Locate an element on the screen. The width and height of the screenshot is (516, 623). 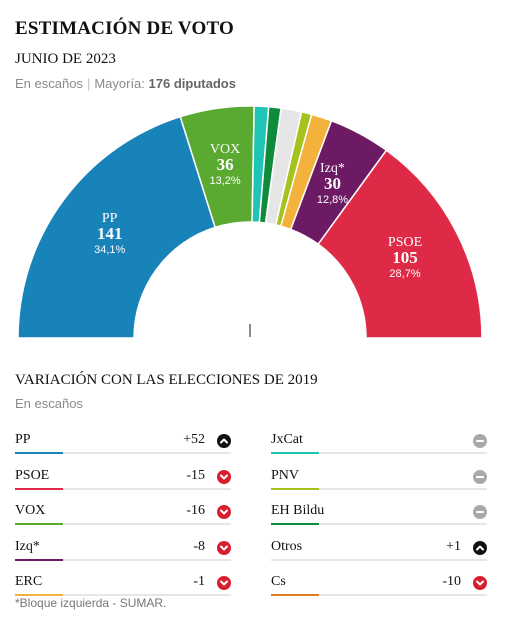
party-name: Cs is located at coordinates (278, 581).